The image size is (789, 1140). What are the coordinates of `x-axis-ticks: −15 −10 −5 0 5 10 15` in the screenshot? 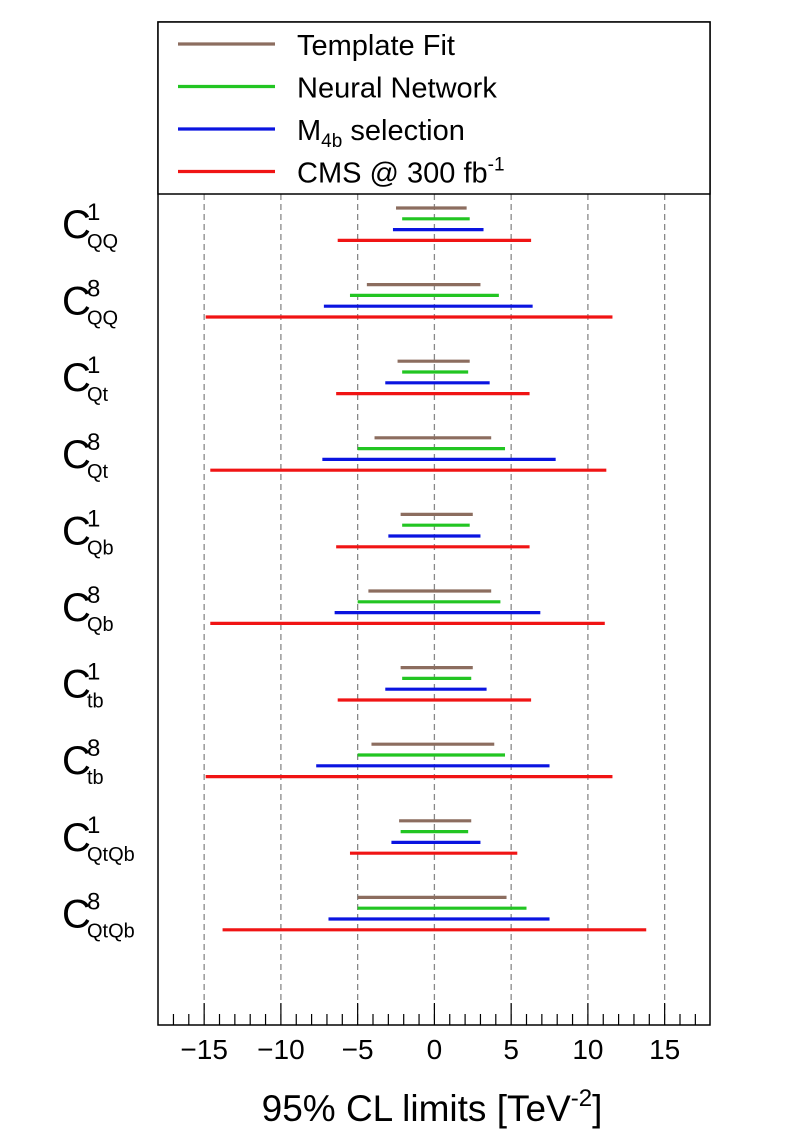 It's located at (434, 1034).